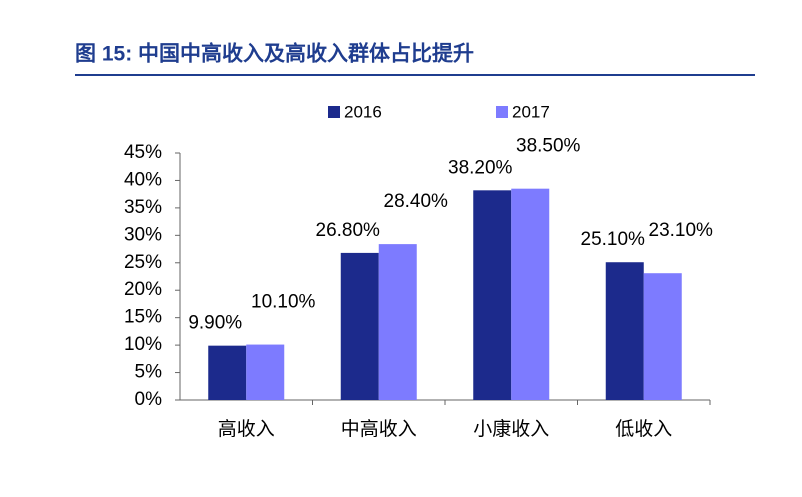 The image size is (802, 497). What do you see at coordinates (511, 429) in the screenshot?
I see `x-tick-label: 小康收入` at bounding box center [511, 429].